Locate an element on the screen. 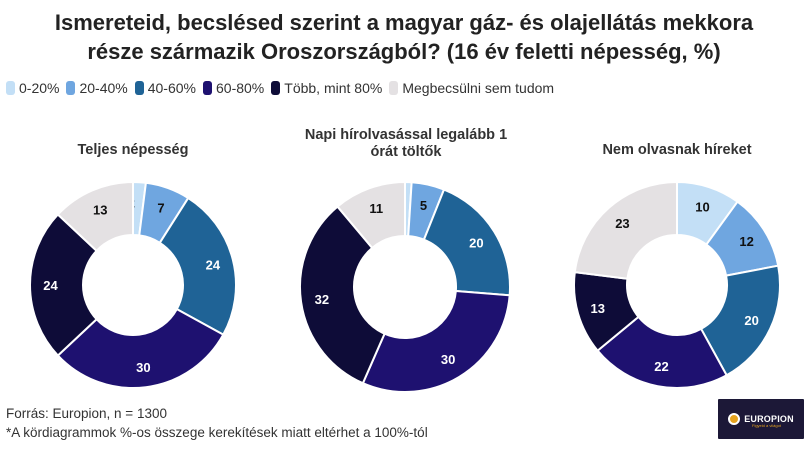 The height and width of the screenshot is (454, 808). legend-label: Megbecsülni sem tudom is located at coordinates (478, 88).